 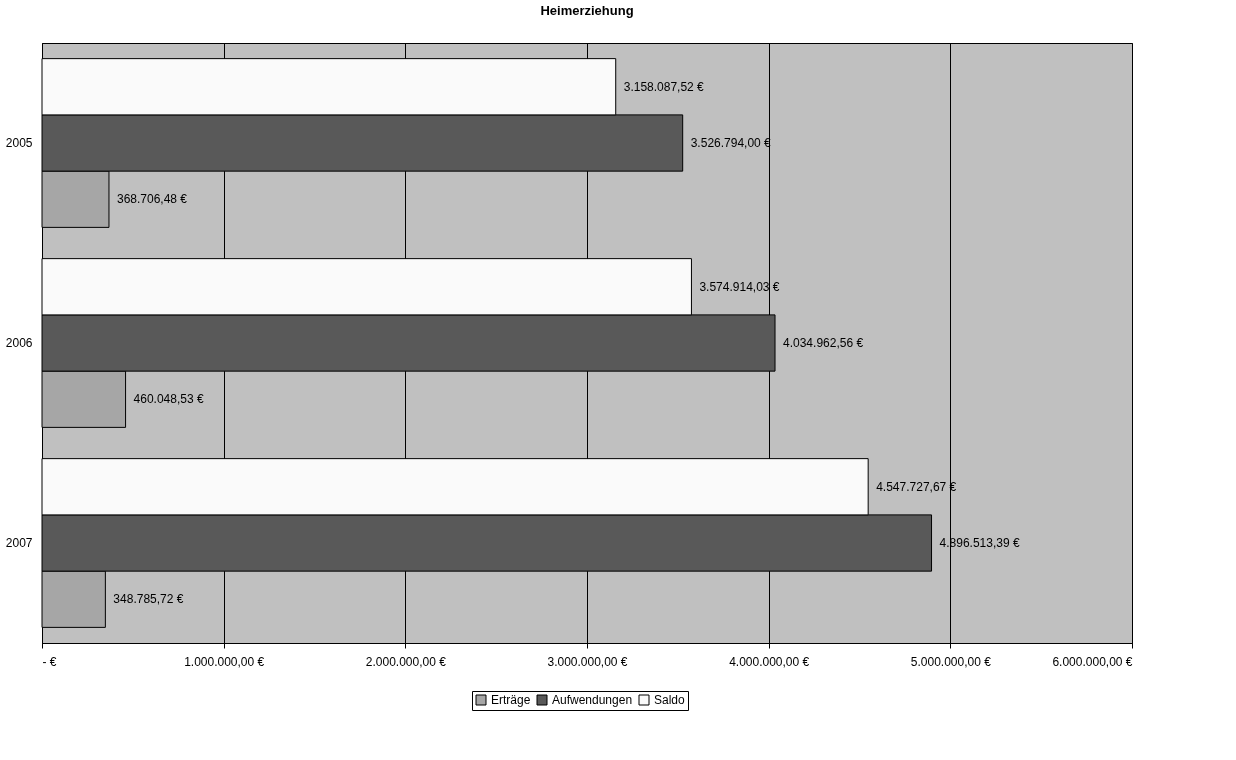 I want to click on legend-label: Aufwendungen, so click(x=592, y=700).